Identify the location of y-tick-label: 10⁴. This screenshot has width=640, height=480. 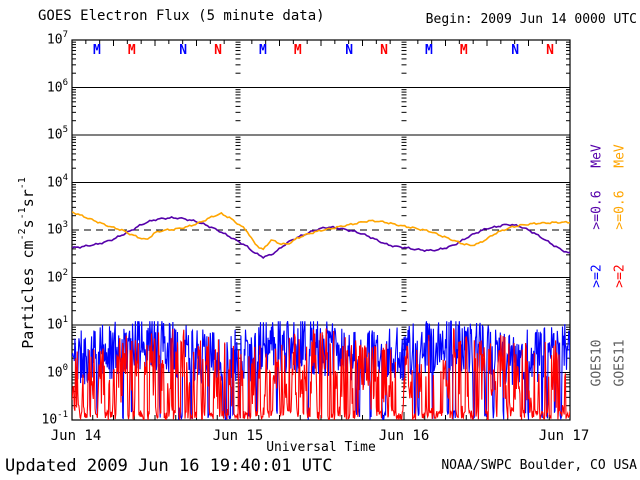
(57, 181).